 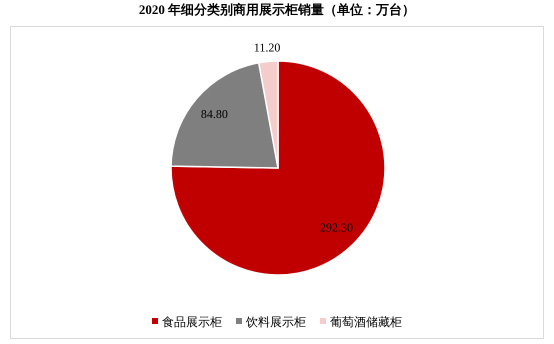 What do you see at coordinates (192, 322) in the screenshot?
I see `legend-label: 食品展示柜` at bounding box center [192, 322].